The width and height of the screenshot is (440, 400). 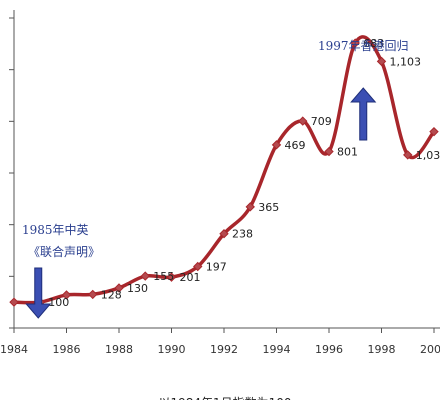 What do you see at coordinates (382, 349) in the screenshot?
I see `x-tick-label: 1998` at bounding box center [382, 349].